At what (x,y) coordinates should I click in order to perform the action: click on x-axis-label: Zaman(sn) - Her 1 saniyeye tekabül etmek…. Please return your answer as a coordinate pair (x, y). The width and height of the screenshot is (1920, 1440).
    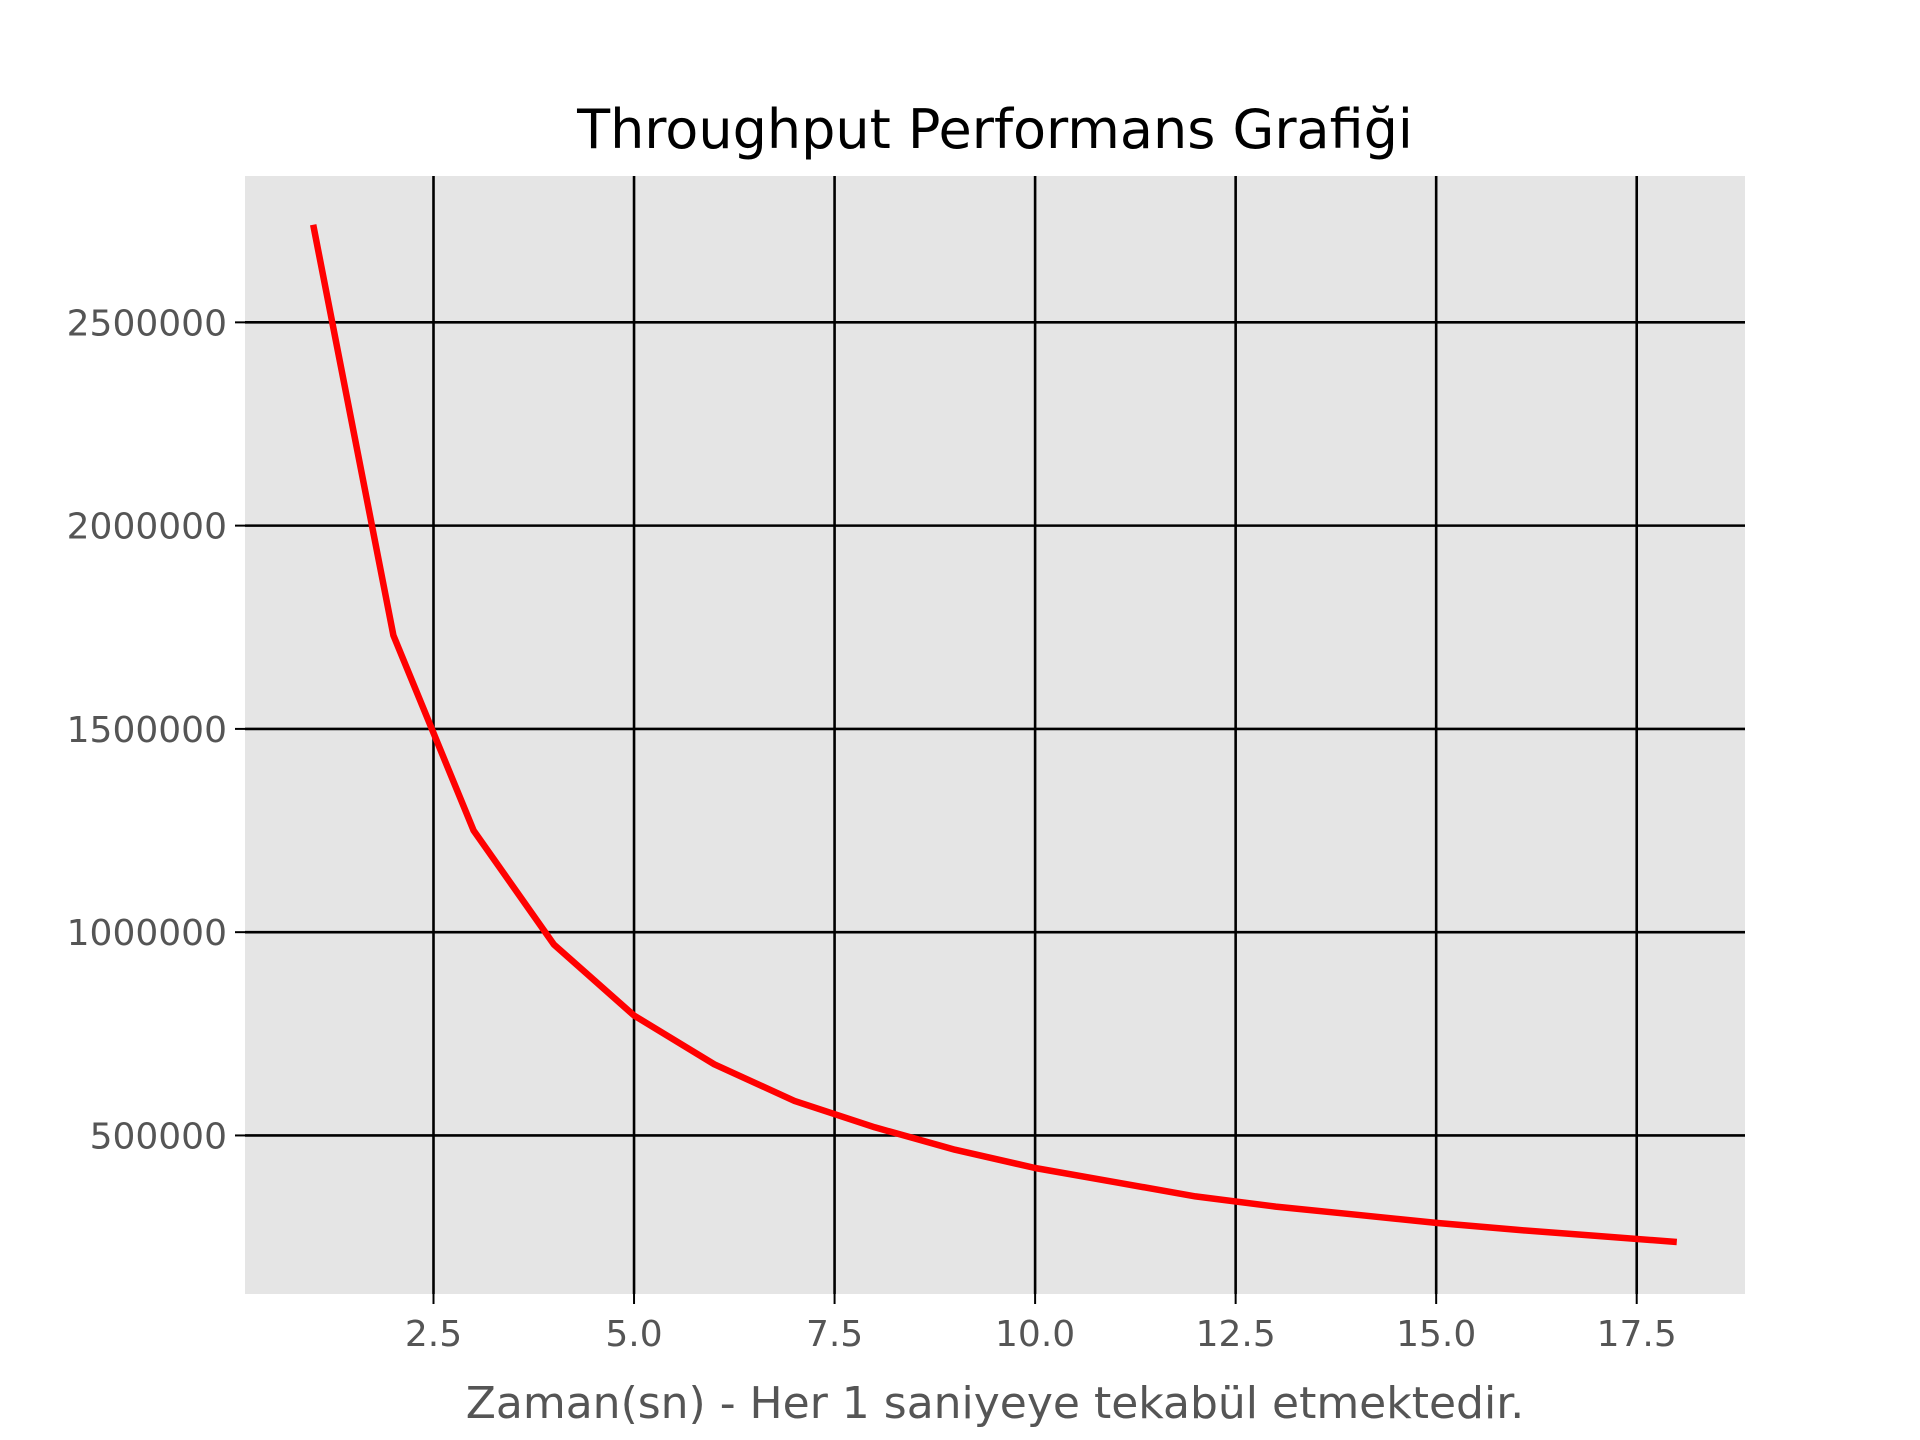
    Looking at the image, I should click on (995, 1403).